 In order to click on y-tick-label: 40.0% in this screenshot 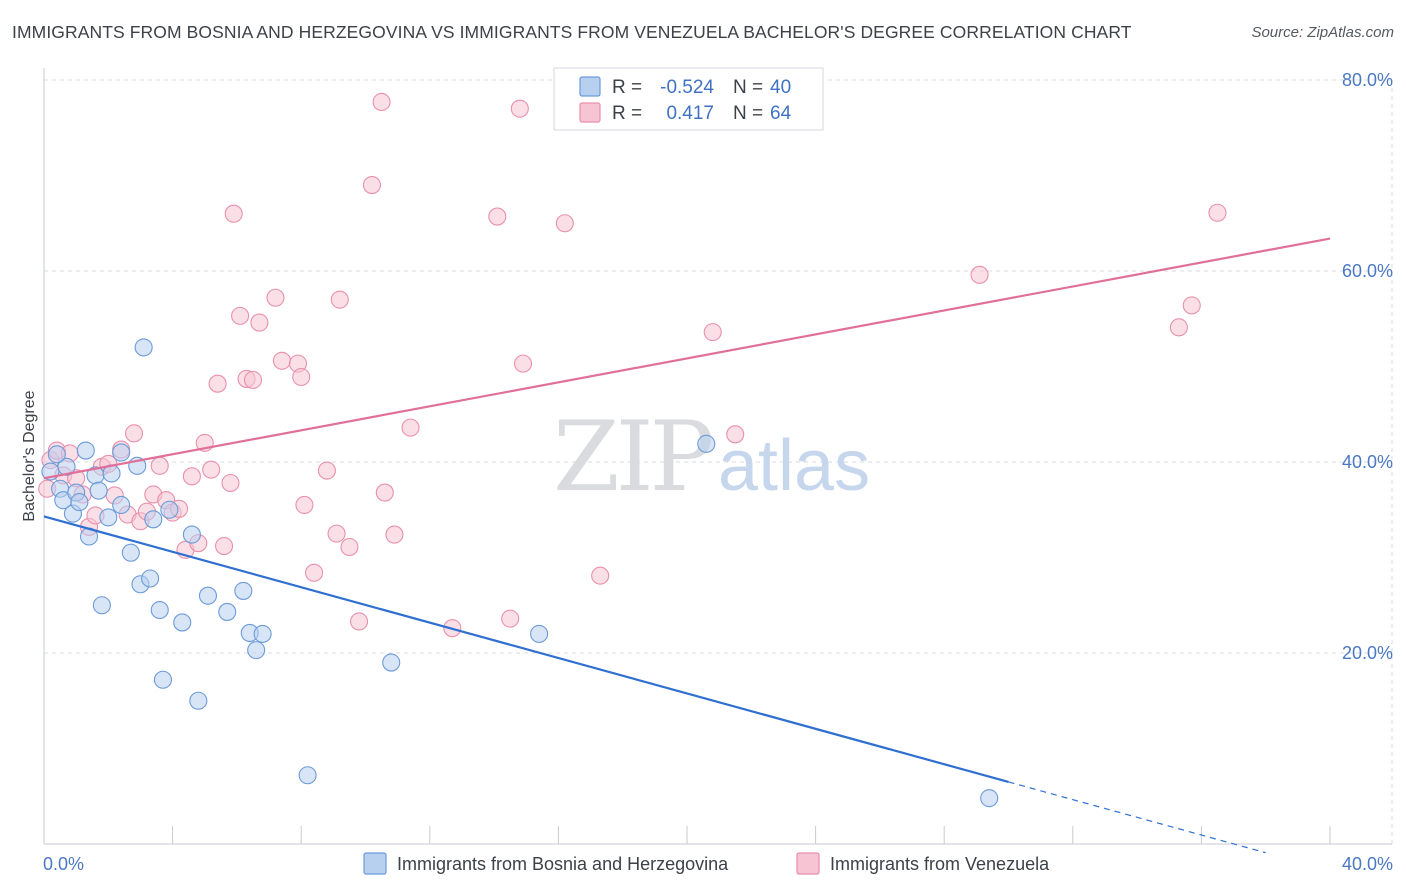, I will do `click(1367, 462)`.